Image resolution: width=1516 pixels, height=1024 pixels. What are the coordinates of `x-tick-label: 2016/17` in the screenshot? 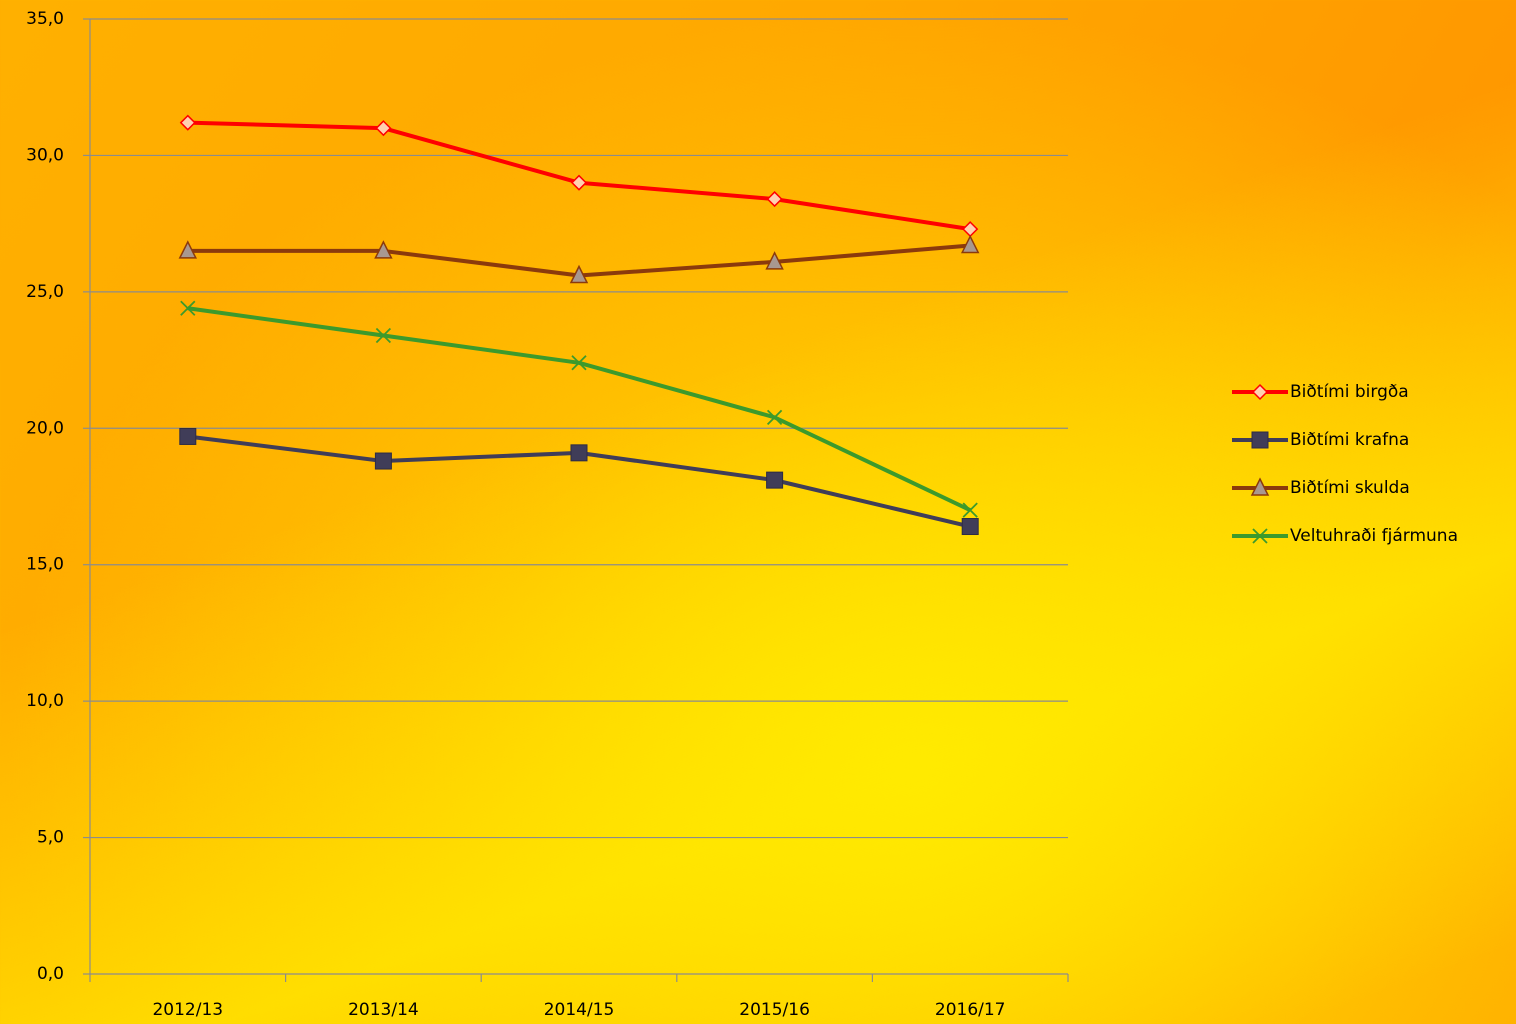 It's located at (970, 1010).